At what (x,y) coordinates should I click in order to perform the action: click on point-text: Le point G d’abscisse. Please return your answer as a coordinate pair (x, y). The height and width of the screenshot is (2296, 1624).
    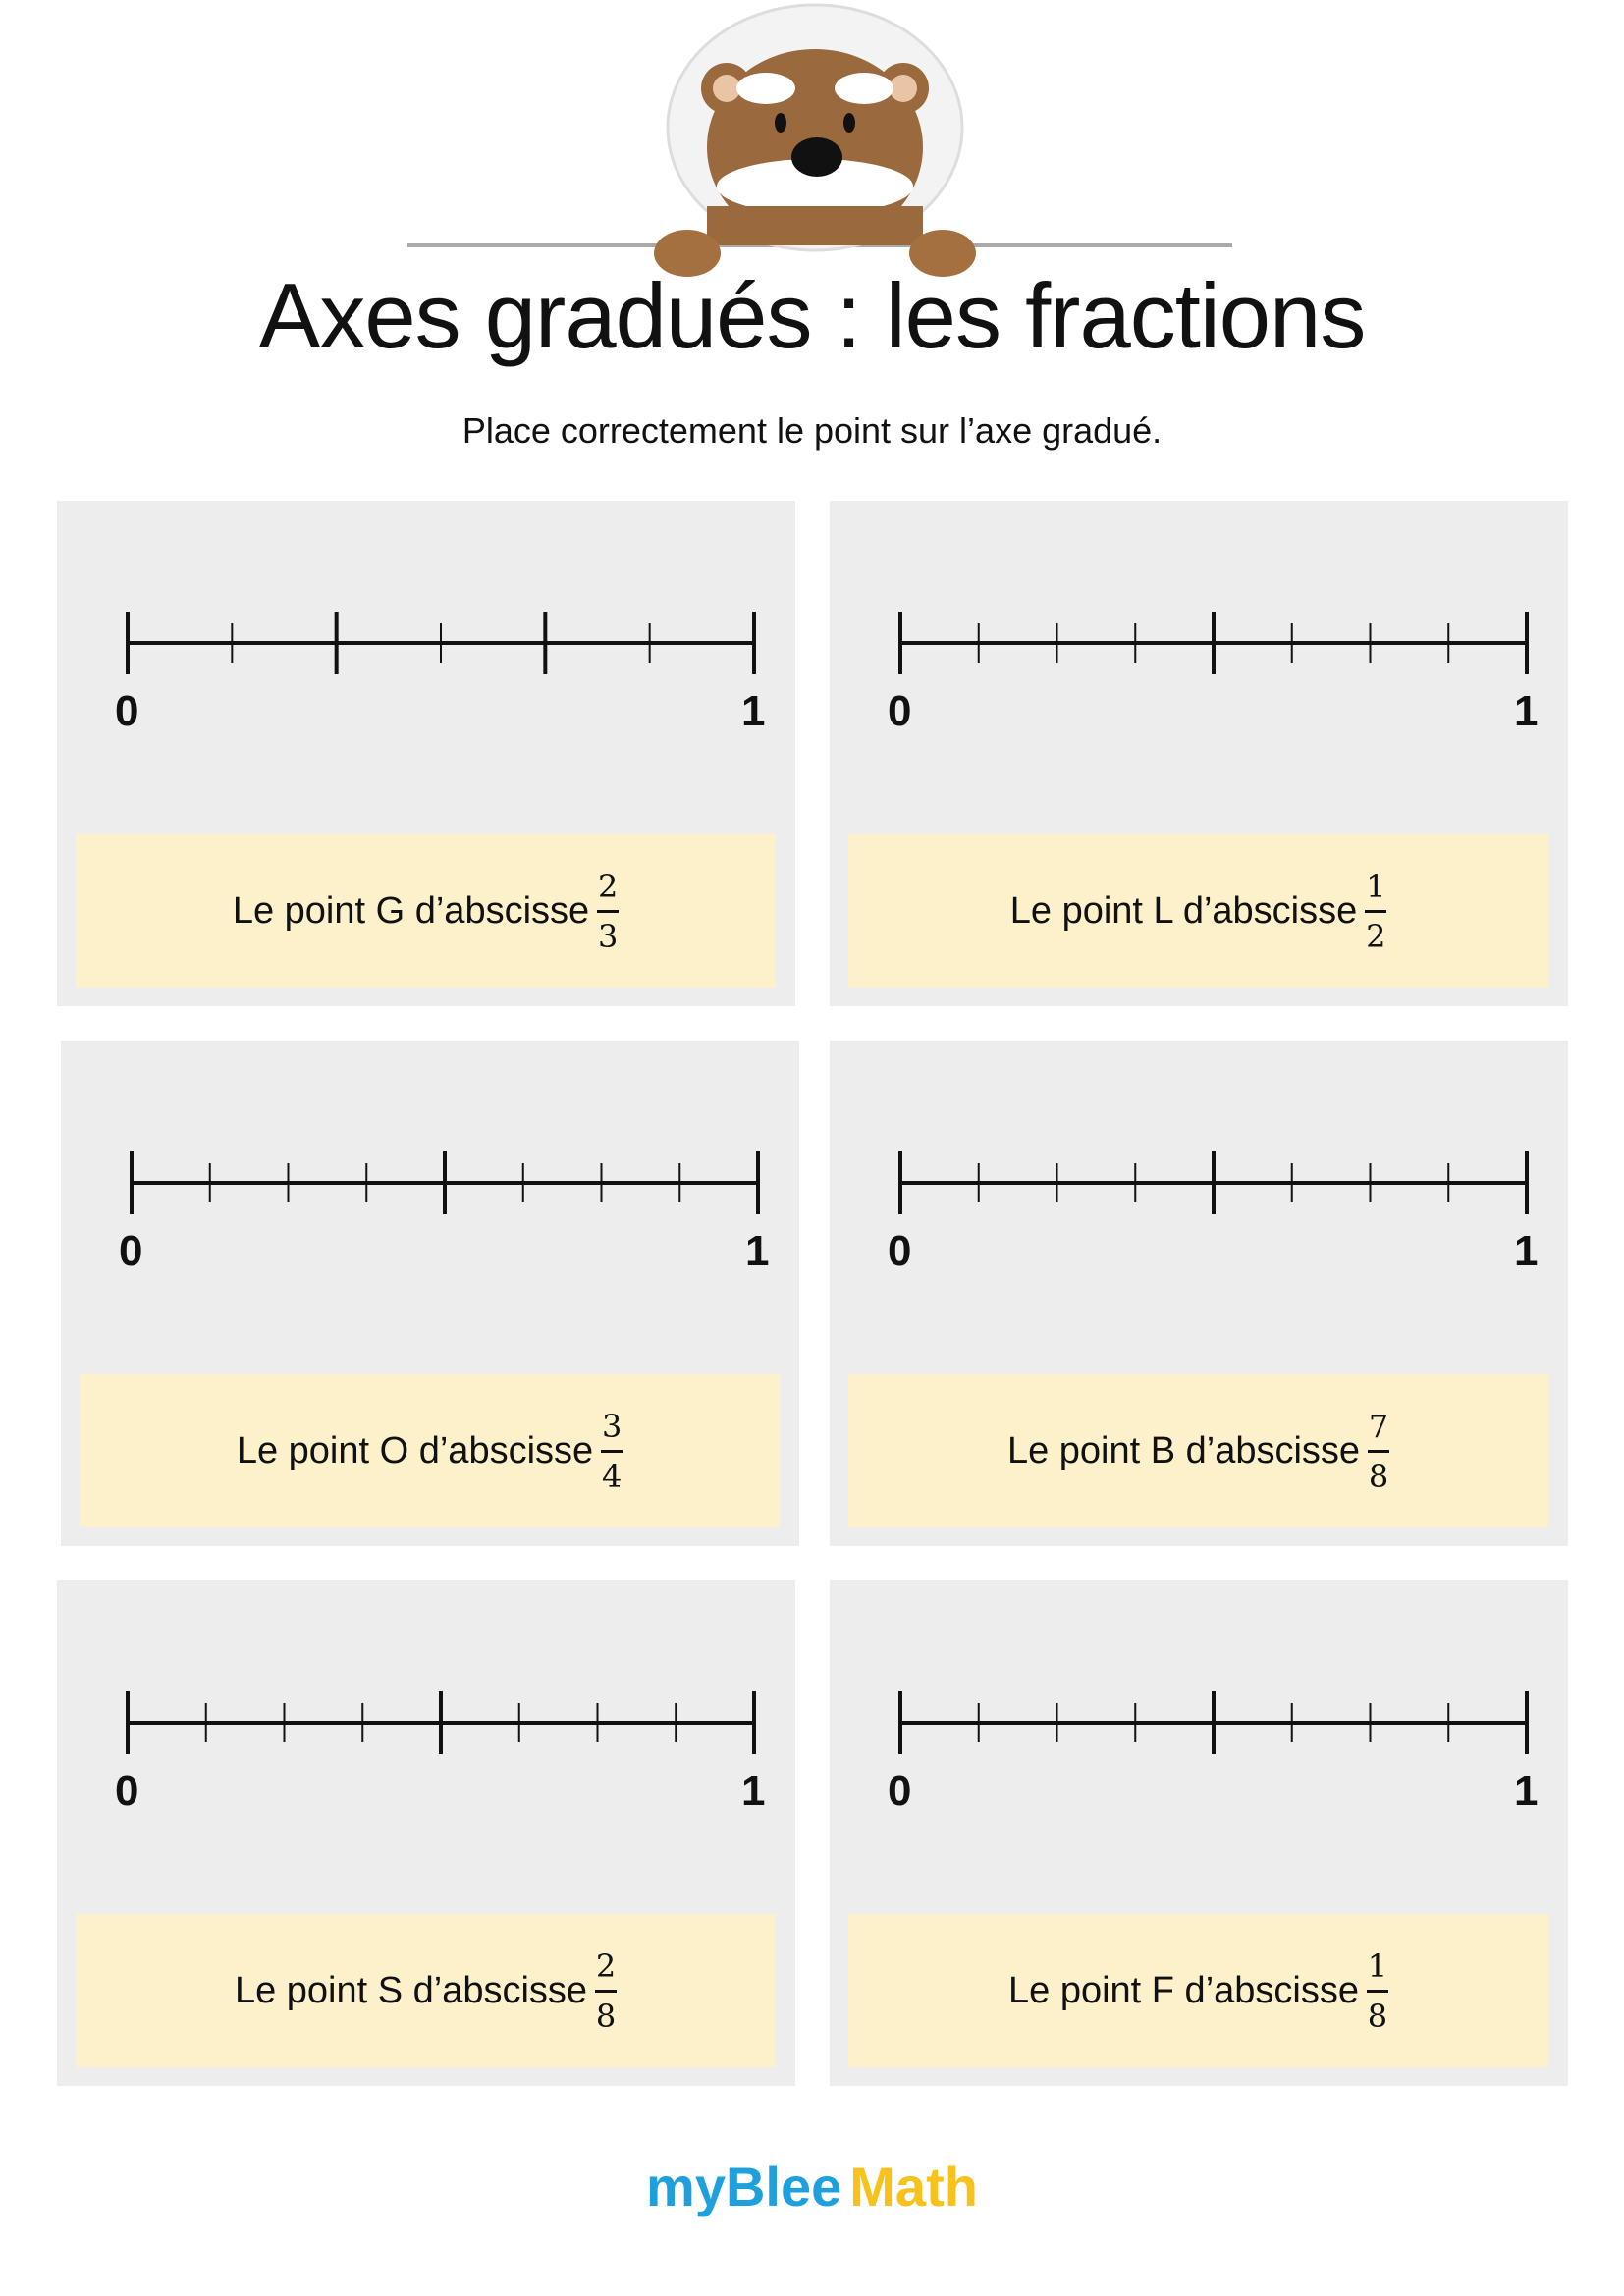
    Looking at the image, I should click on (411, 910).